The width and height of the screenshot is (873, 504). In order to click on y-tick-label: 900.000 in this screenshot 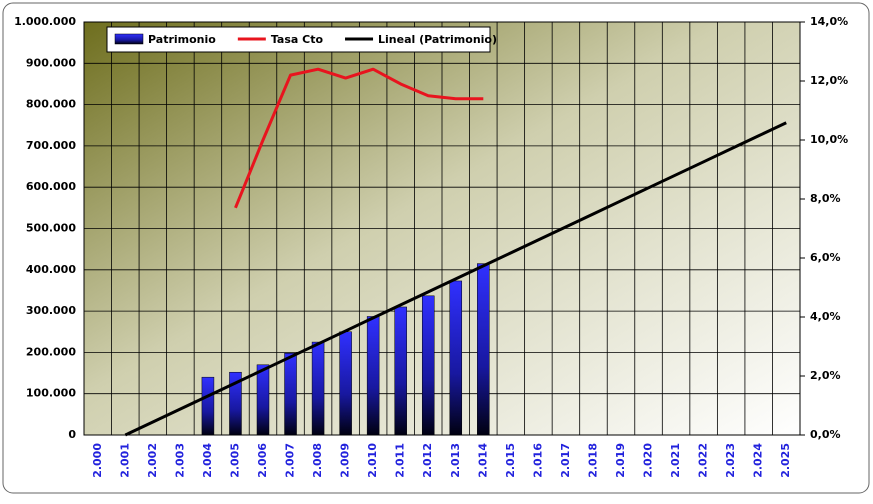, I will do `click(51, 62)`.